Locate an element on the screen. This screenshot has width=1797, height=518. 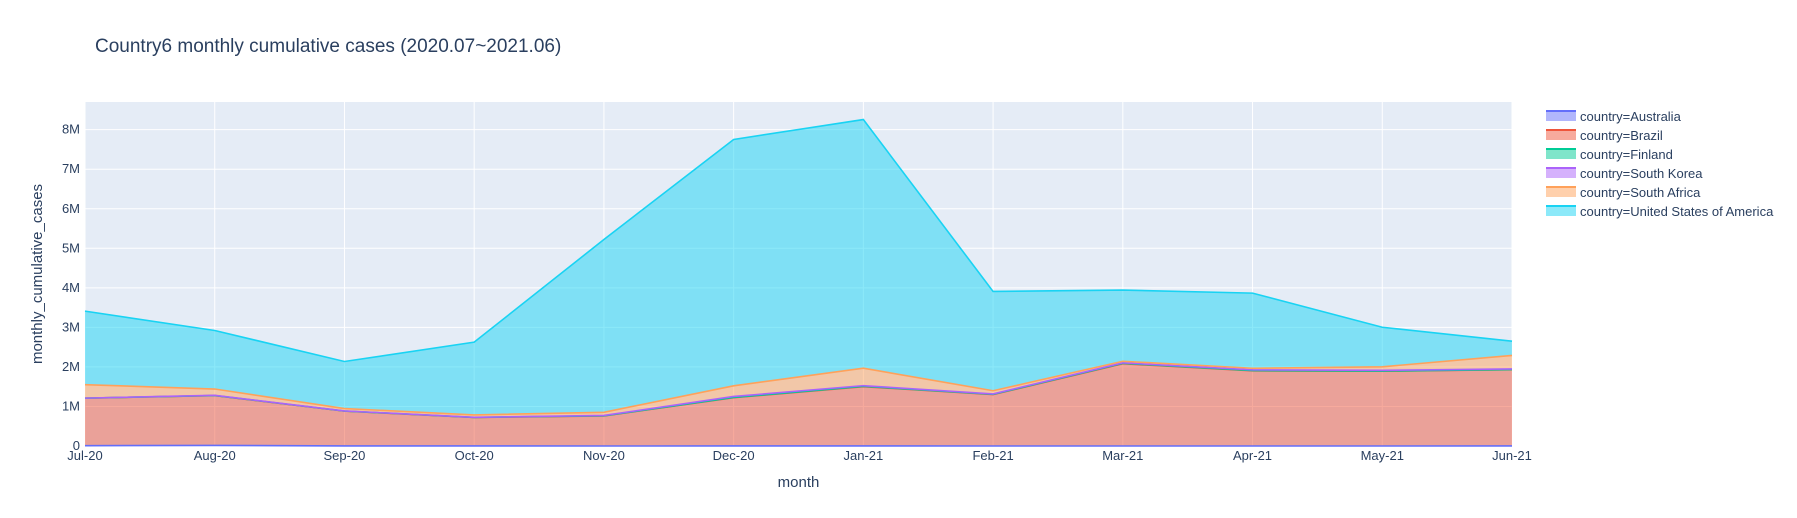
legend-label: country=South Africa is located at coordinates (1640, 192).